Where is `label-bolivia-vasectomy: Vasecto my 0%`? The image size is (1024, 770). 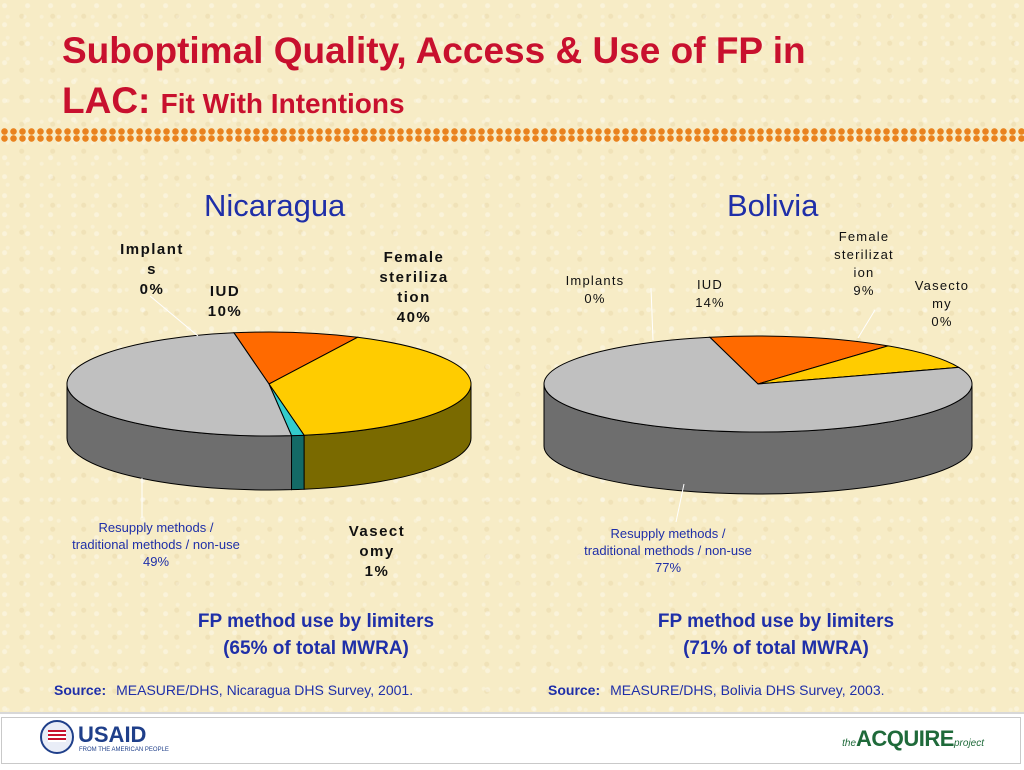
label-bolivia-vasectomy: Vasecto my 0% is located at coordinates (942, 303).